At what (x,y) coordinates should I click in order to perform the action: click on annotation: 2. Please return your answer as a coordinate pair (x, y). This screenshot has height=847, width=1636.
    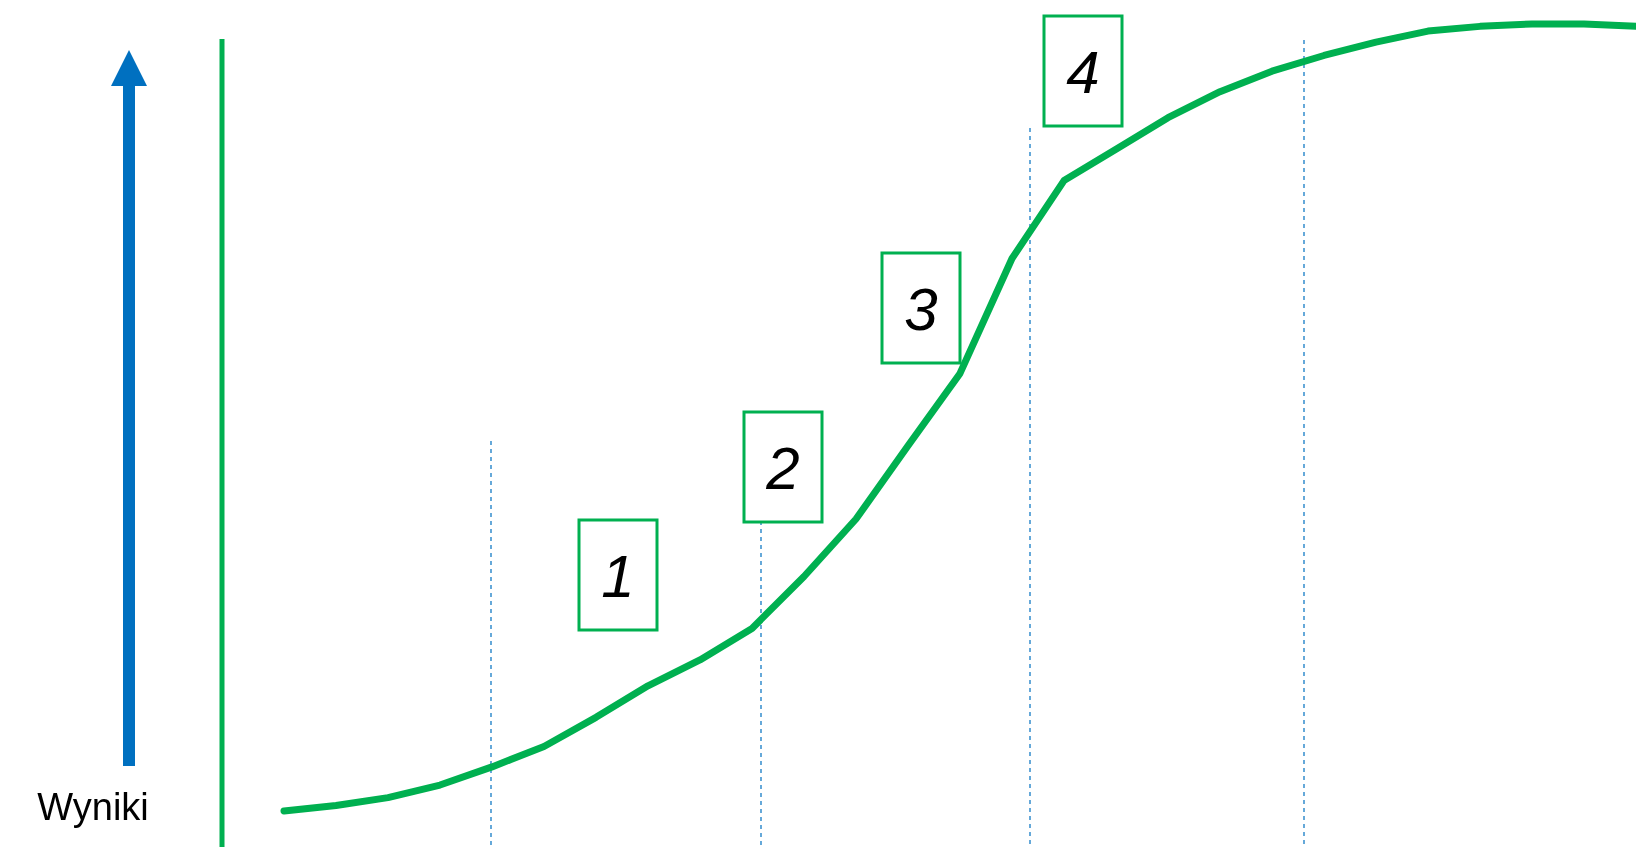
    Looking at the image, I should click on (782, 468).